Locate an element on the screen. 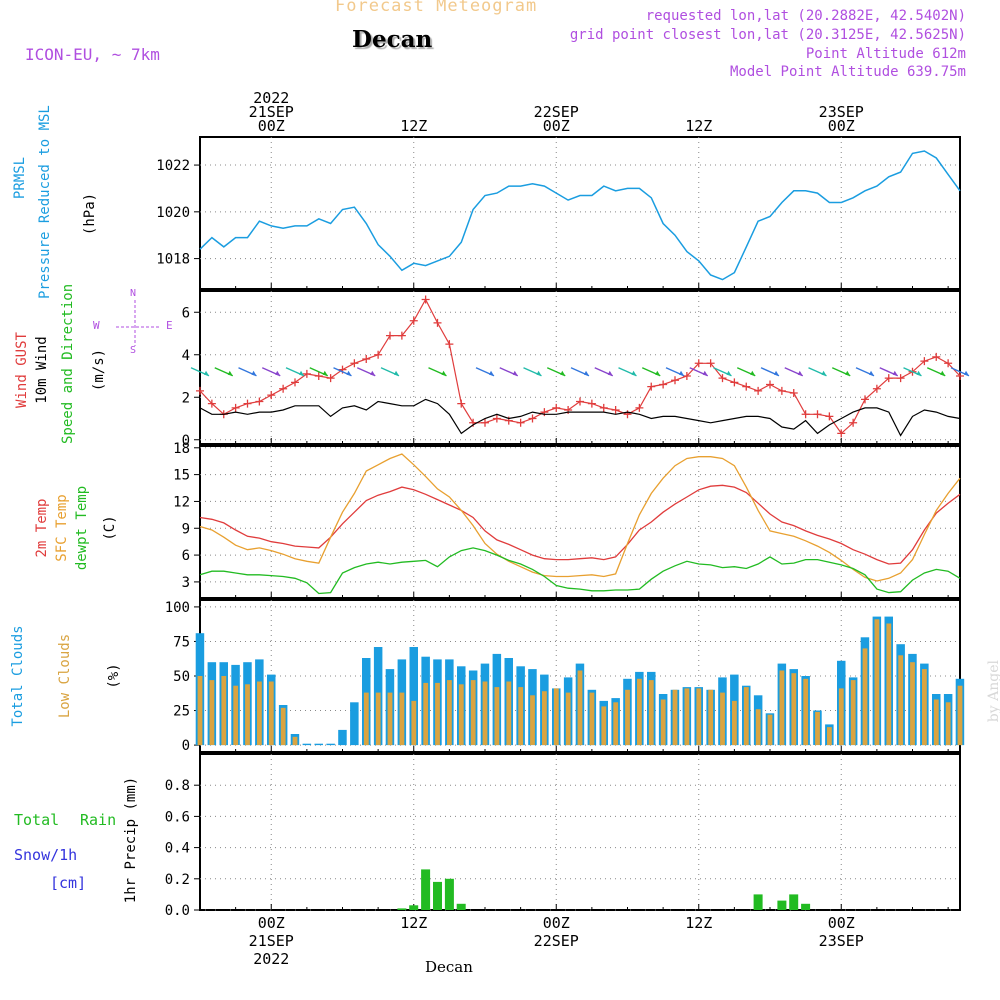  y-tick-label: 12 is located at coordinates (181, 502).